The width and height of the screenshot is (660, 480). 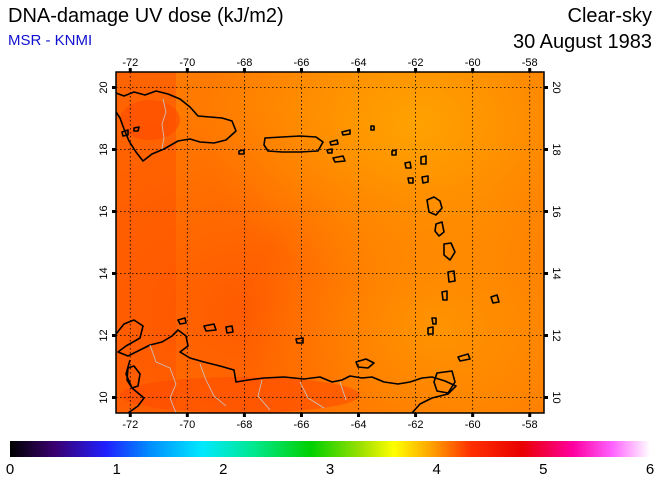 What do you see at coordinates (229, 329) in the screenshot?
I see `coast-bonaire` at bounding box center [229, 329].